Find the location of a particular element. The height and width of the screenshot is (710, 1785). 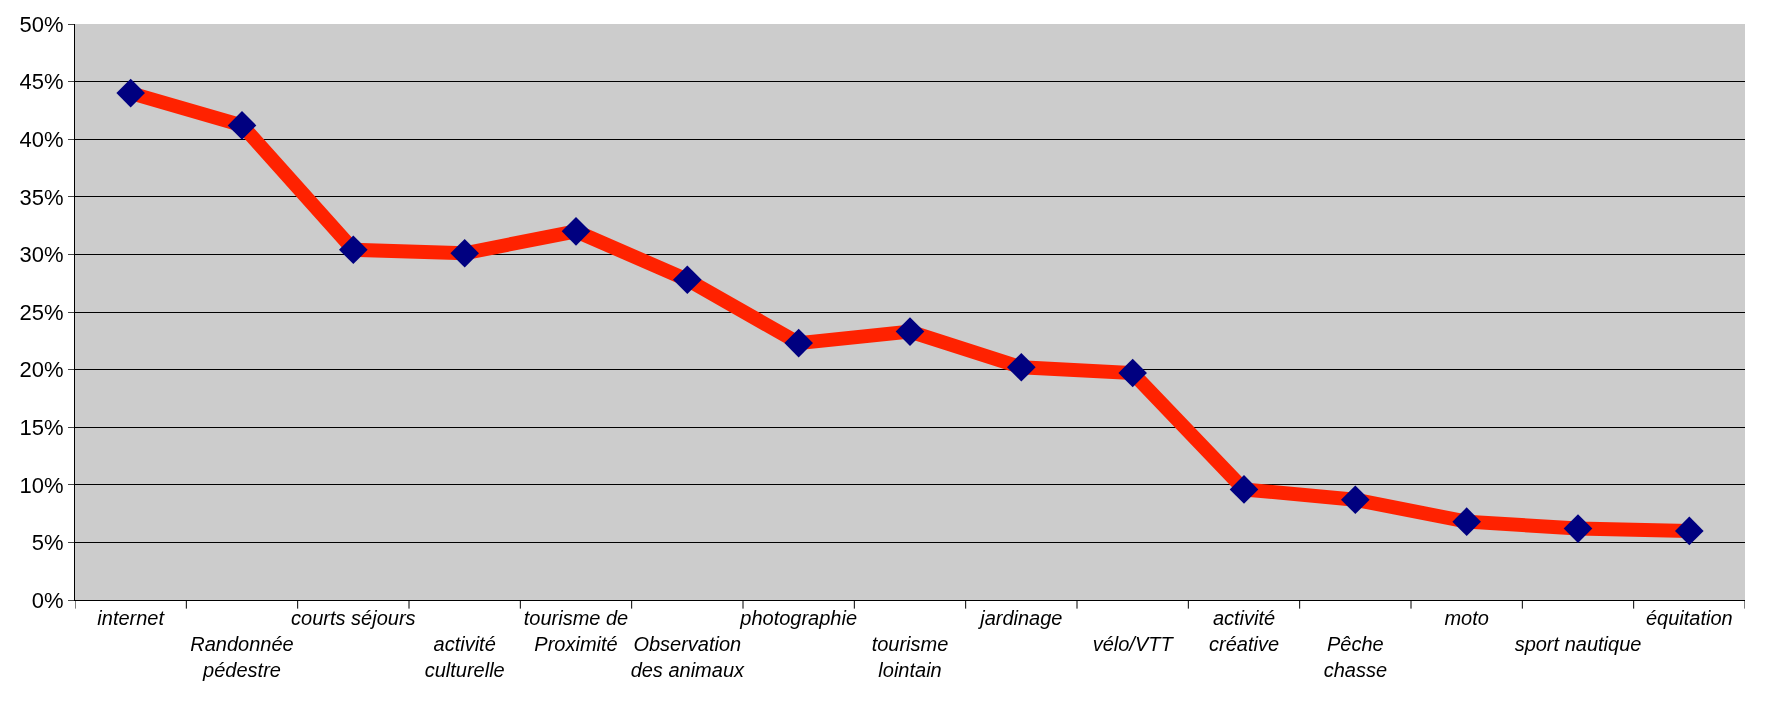

y-tick-label: 15% is located at coordinates (41, 427).